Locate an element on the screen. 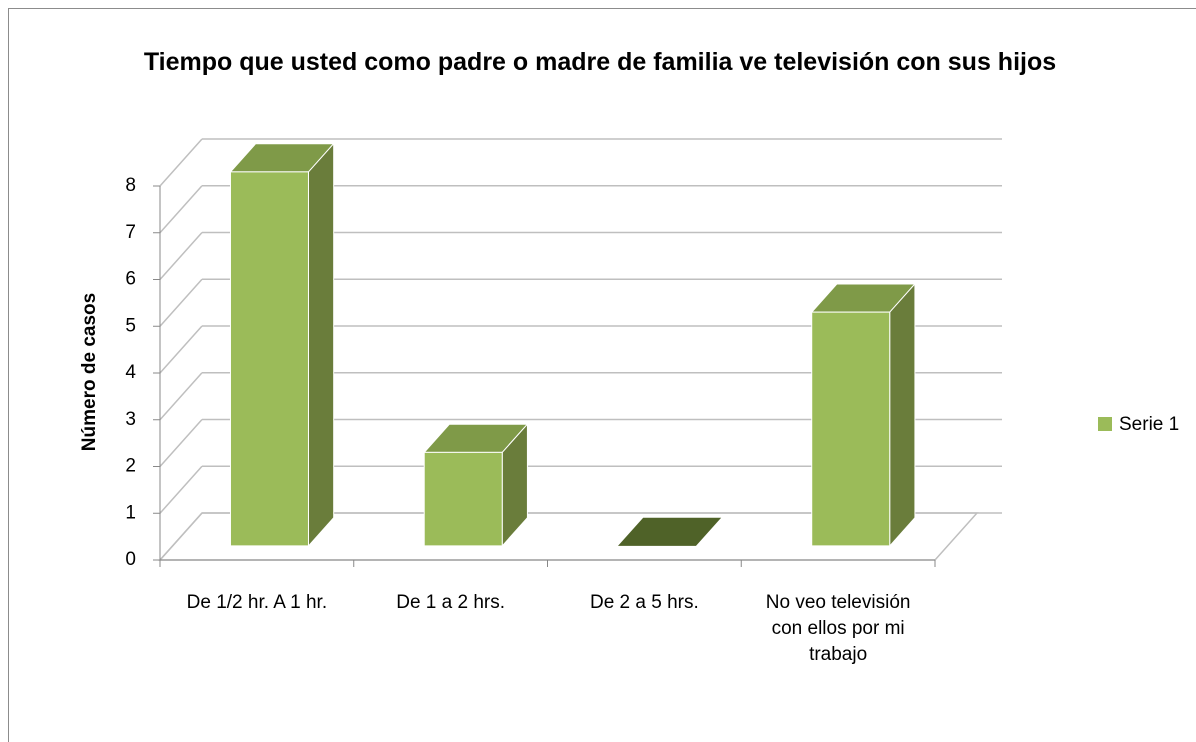 The width and height of the screenshot is (1196, 742). x-tick-label: De 2 a 5 hrs. is located at coordinates (644, 602).